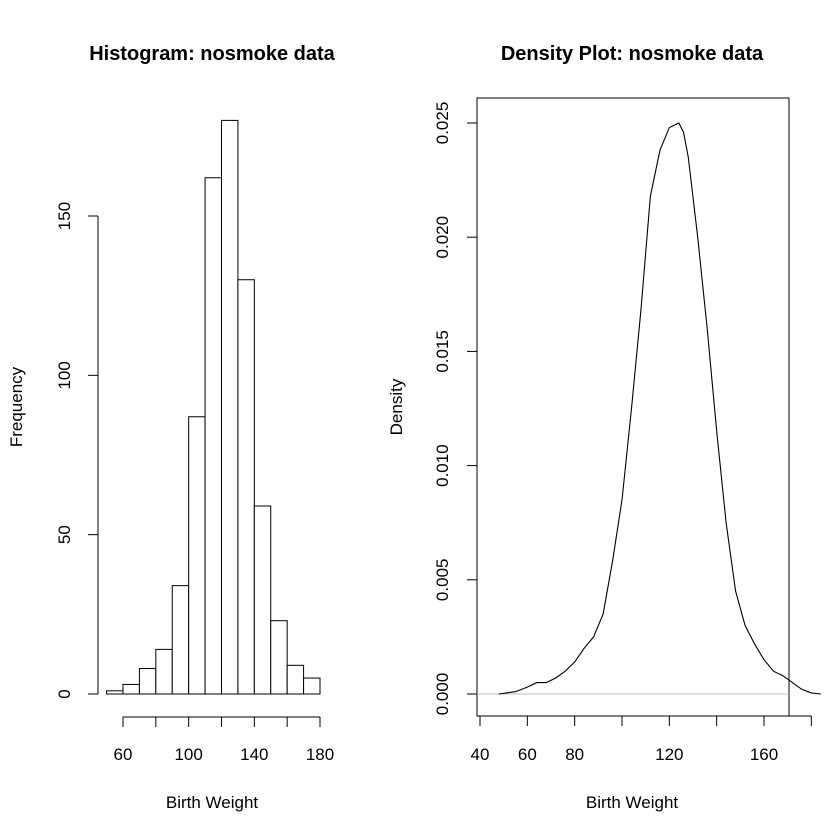 The image size is (840, 840). I want to click on density-x-tick-label: 160, so click(764, 754).